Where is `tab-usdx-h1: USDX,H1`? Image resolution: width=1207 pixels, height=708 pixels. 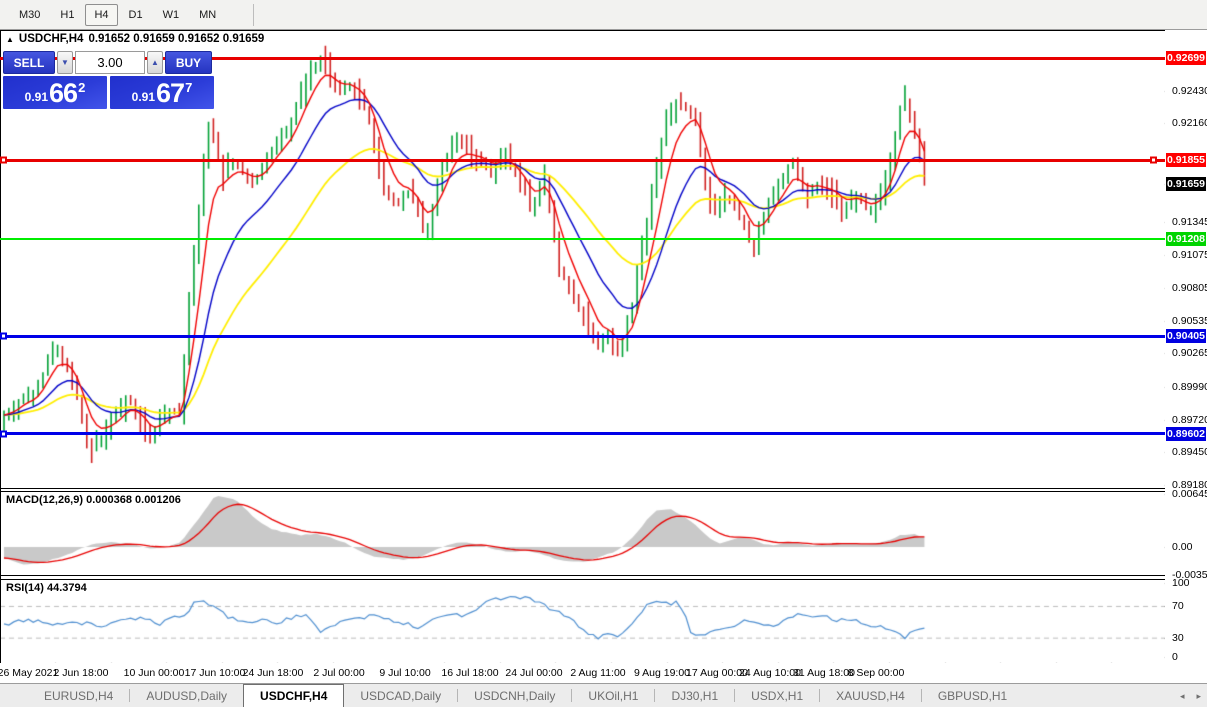
tab-usdx-h1: USDX,H1 is located at coordinates (777, 695).